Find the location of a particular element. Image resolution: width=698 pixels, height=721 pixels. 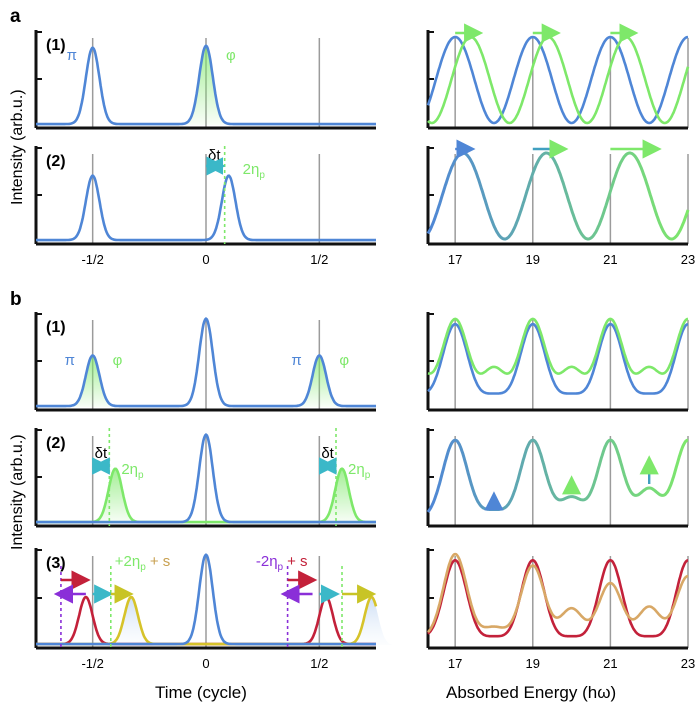

time-panel-b2-time: (2) δt 2ηp δt 2ηp is located at coordinates (205, 478).